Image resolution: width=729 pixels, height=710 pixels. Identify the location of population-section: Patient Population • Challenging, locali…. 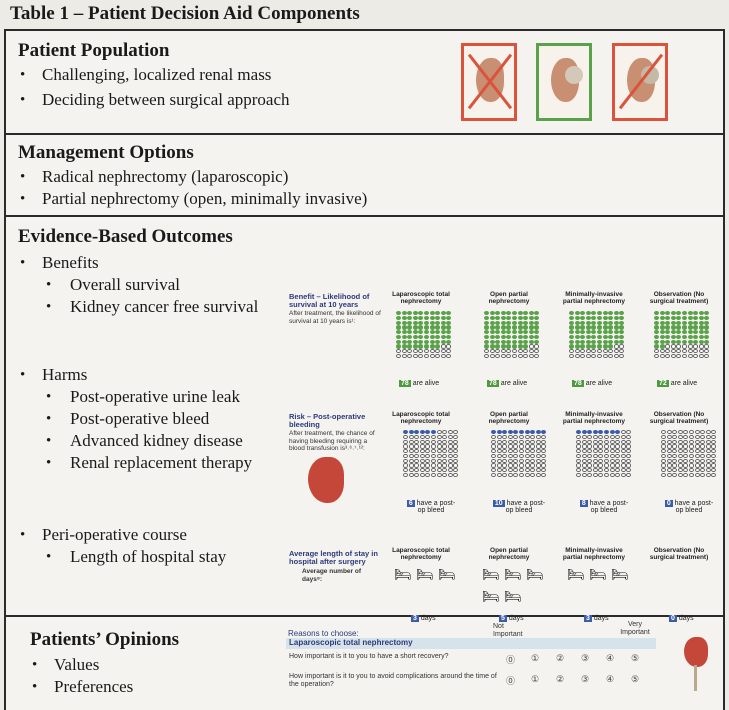
(364, 83).